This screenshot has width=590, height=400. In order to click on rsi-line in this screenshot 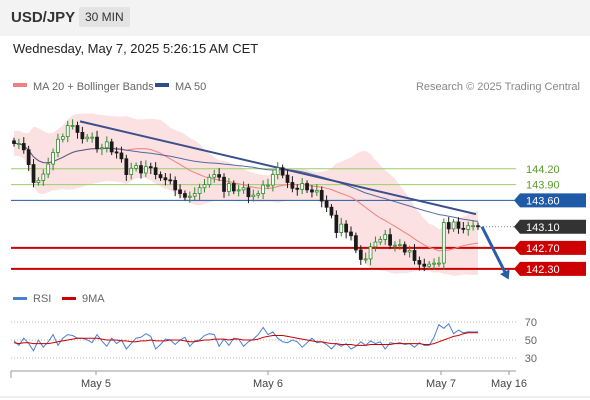, I will do `click(245, 337)`.